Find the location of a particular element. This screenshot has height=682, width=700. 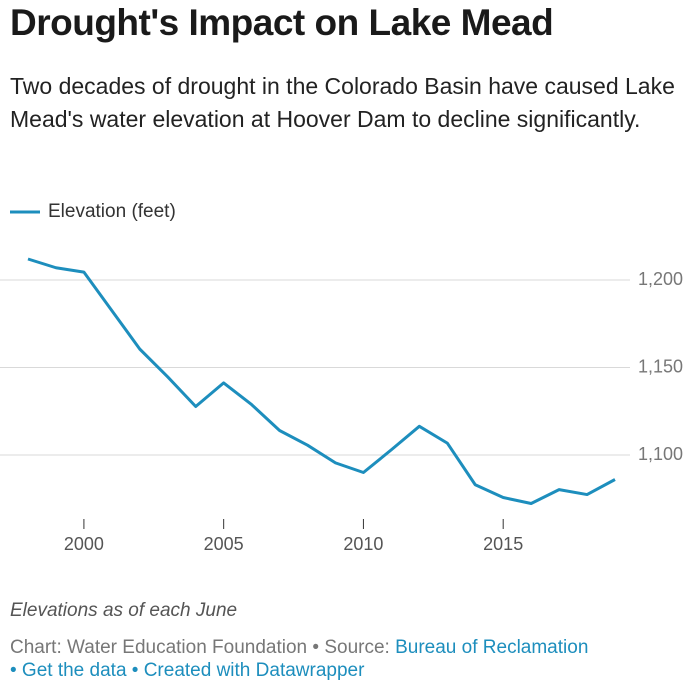

x-tick-label: 2005 is located at coordinates (224, 544).